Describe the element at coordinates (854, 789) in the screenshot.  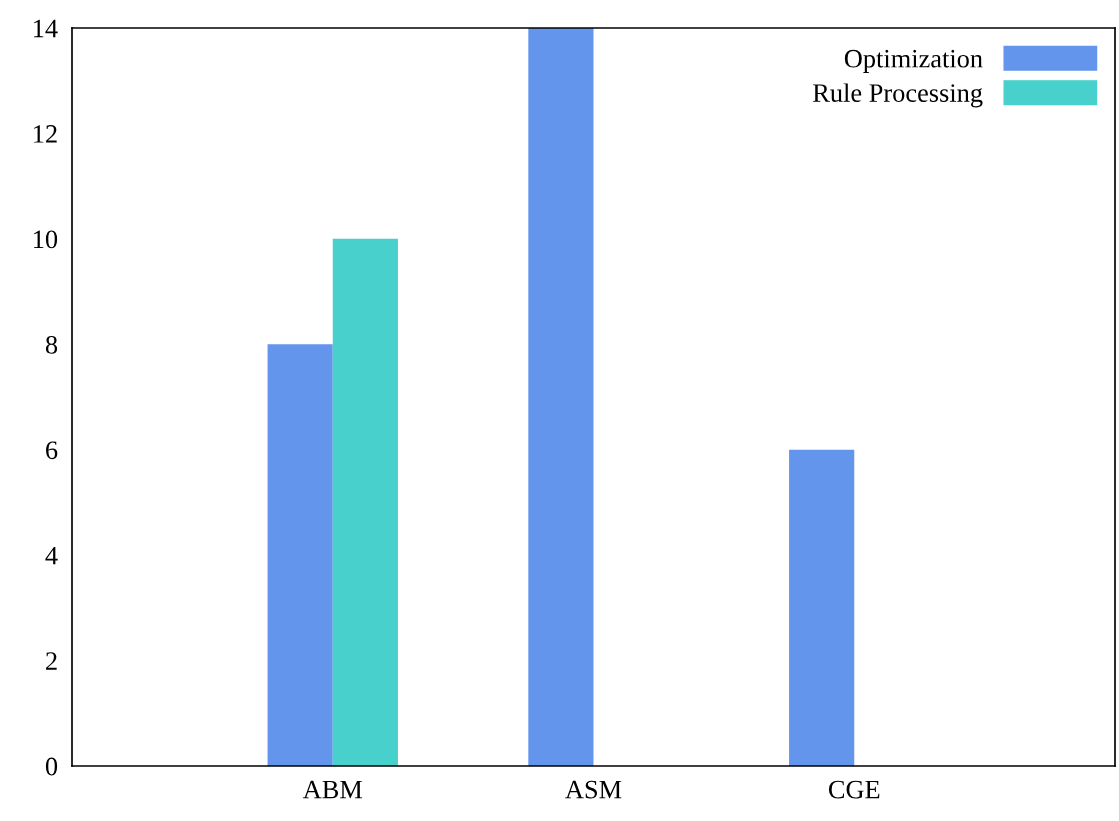
I see `x-tick-label: CGE` at that location.